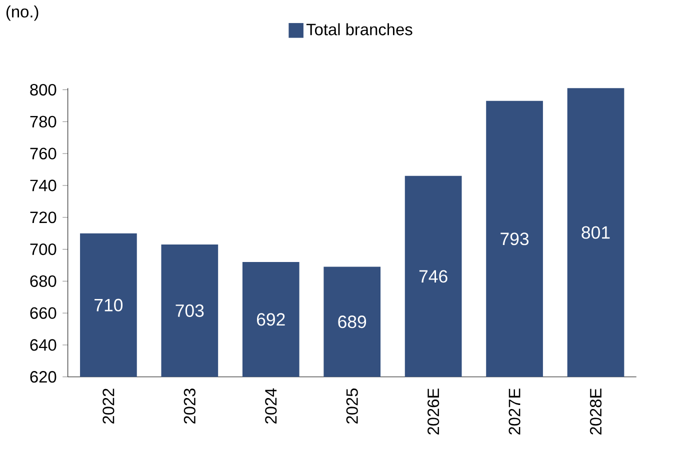 This screenshot has height=464, width=678. Describe the element at coordinates (43, 217) in the screenshot. I see `y-tick-label: 720` at that location.